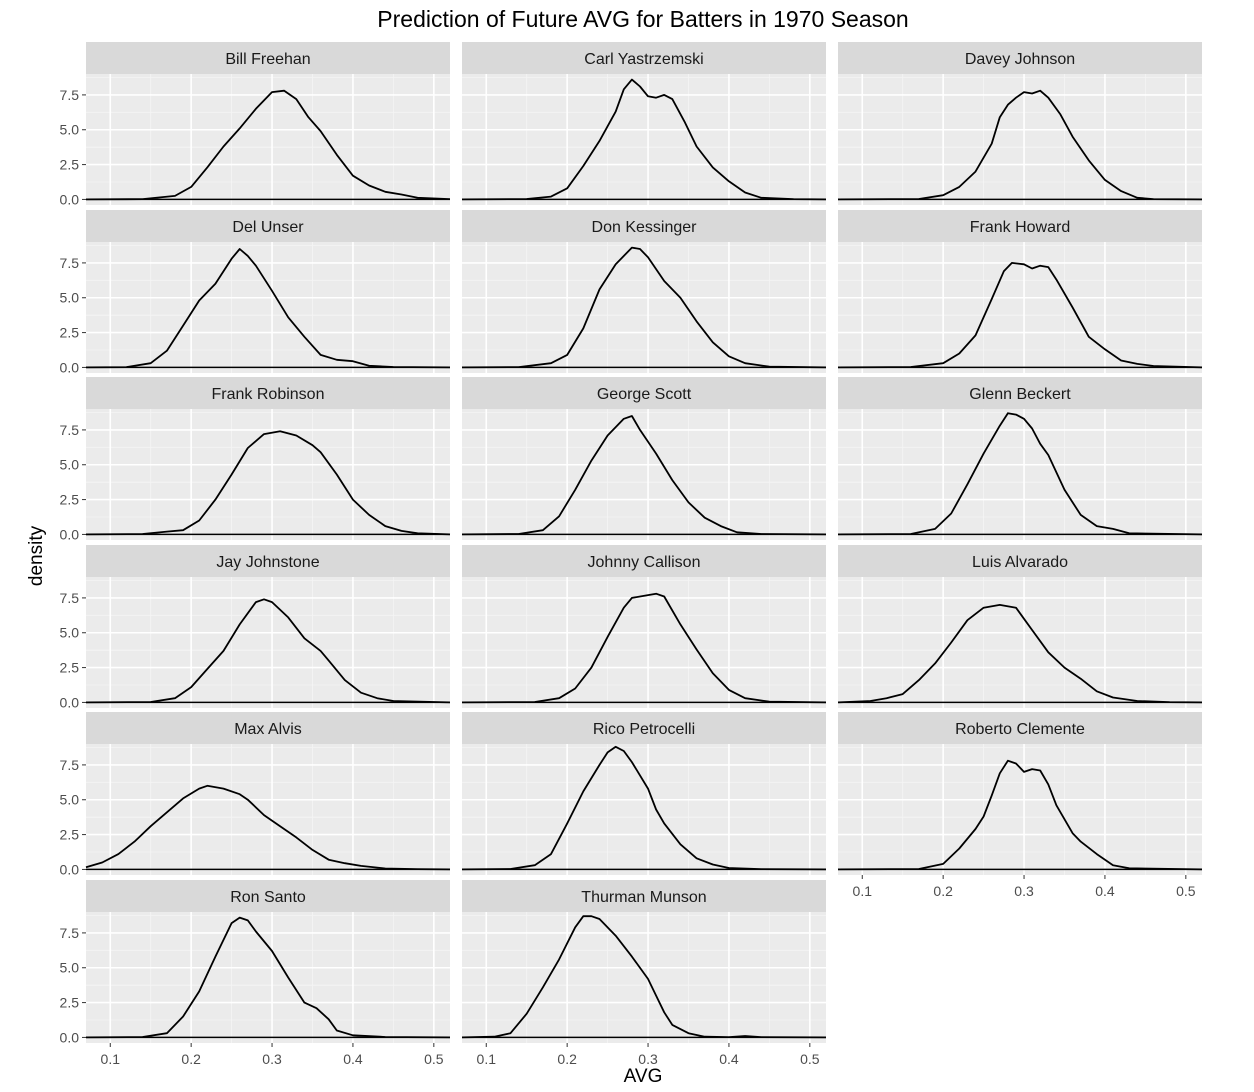  I want to click on facet-panel: Don Kessinger, so click(644, 291).